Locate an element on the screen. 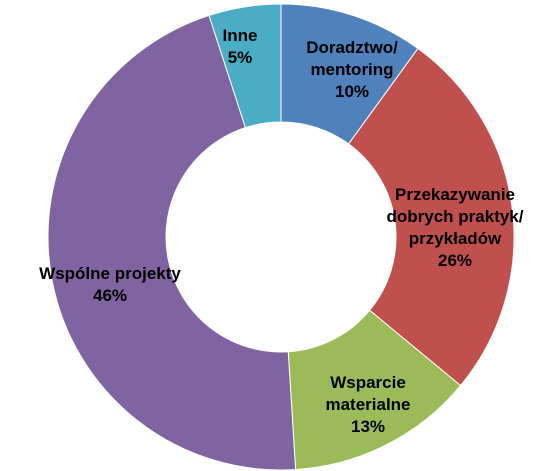  value-label: 10% is located at coordinates (352, 91).